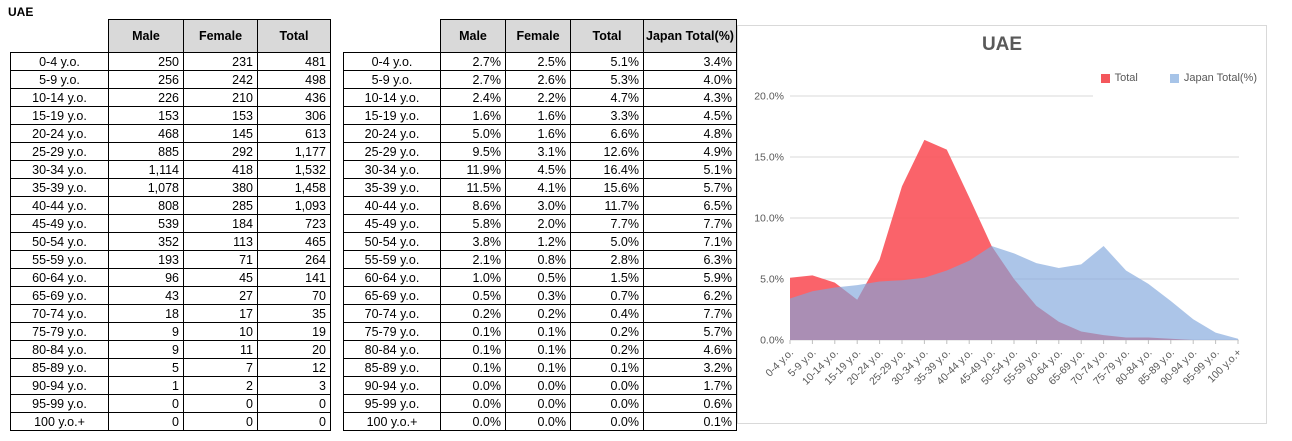 This screenshot has width=1292, height=441. I want to click on value-cell: 6.5%, so click(690, 205).